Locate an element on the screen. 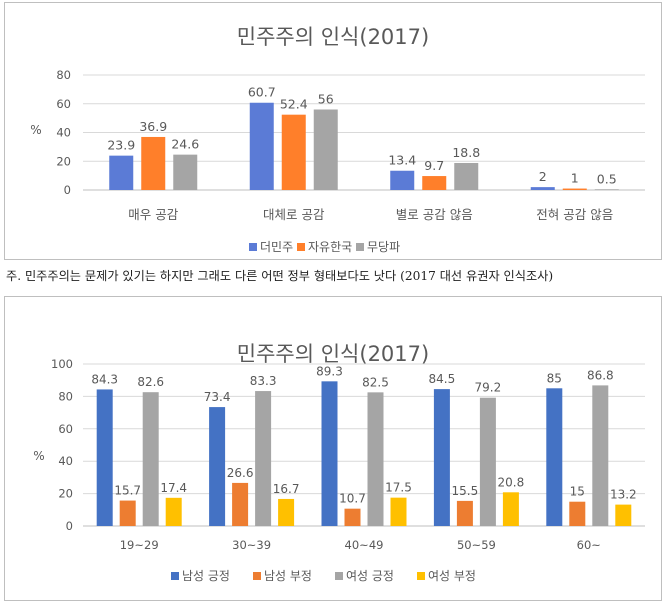 This screenshot has width=667, height=607. data-label: 13.2 is located at coordinates (623, 495).